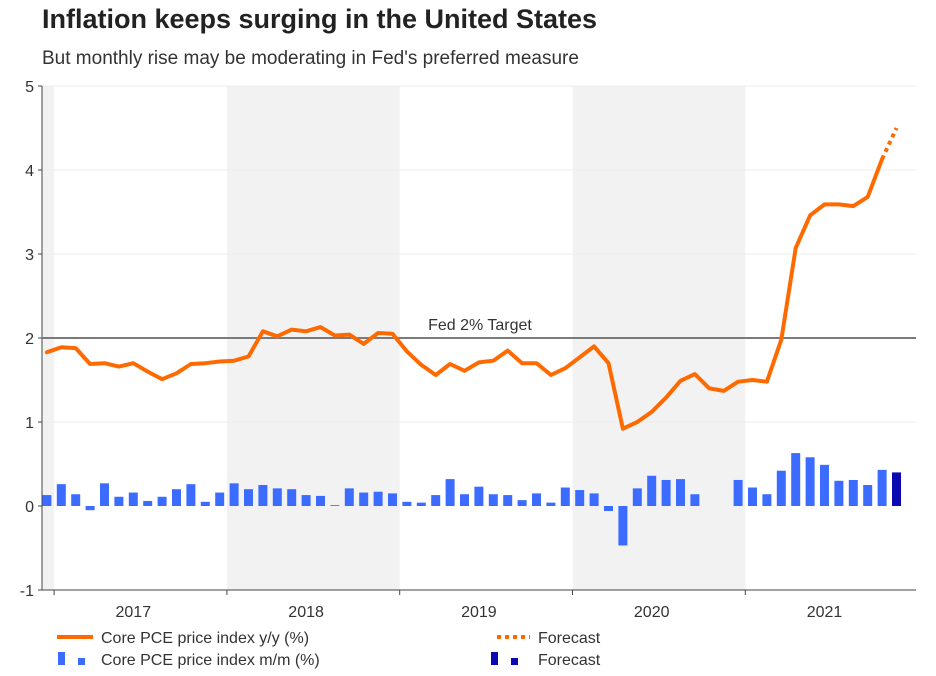 This screenshot has width=936, height=676. I want to click on legend-label-forecast-bar: Forecast, so click(569, 660).